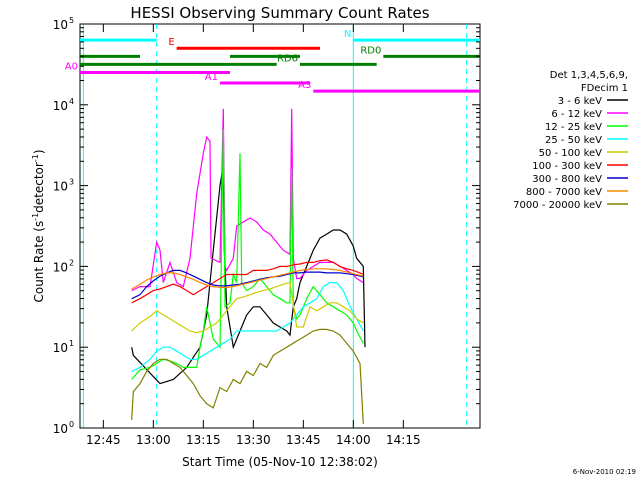 This screenshot has width=640, height=480. I want to click on state-bar-label-4: A0, so click(71, 66).